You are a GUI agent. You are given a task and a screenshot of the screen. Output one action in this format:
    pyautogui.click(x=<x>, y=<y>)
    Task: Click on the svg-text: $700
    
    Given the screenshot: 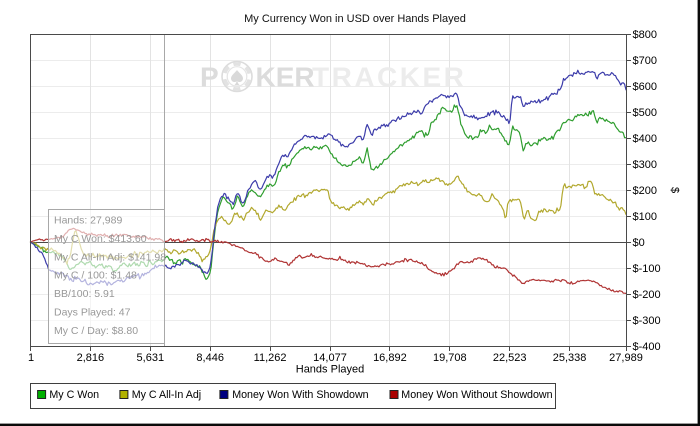 What is the action you would take?
    pyautogui.click(x=645, y=61)
    